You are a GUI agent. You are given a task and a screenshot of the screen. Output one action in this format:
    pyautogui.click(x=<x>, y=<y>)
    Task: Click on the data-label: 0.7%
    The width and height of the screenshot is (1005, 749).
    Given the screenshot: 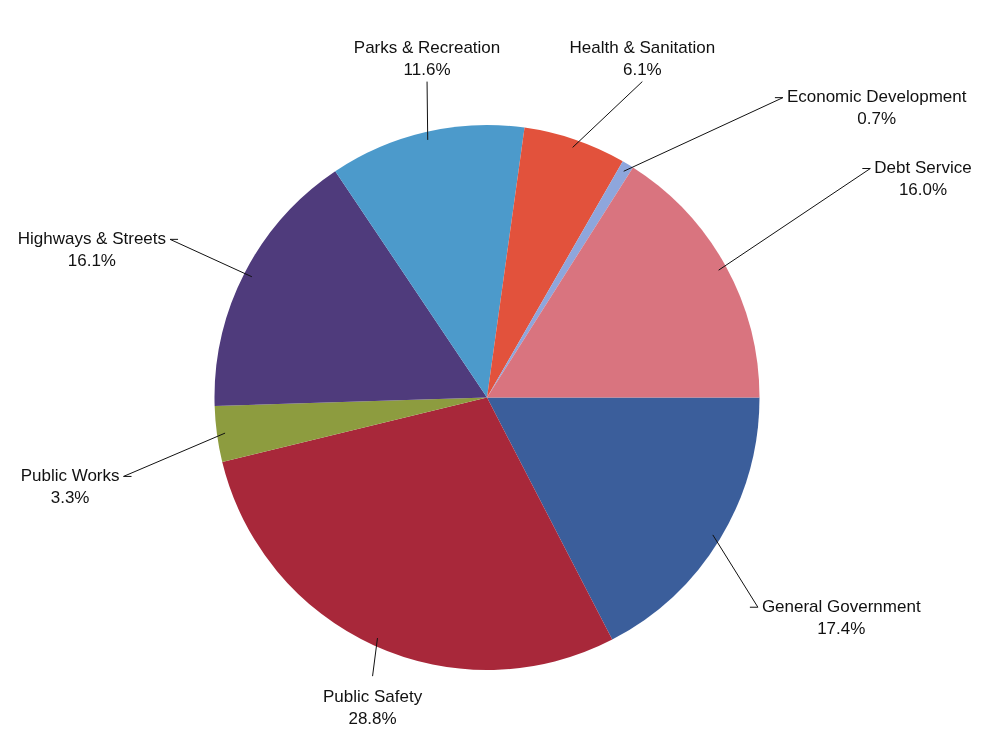 What is the action you would take?
    pyautogui.click(x=877, y=119)
    